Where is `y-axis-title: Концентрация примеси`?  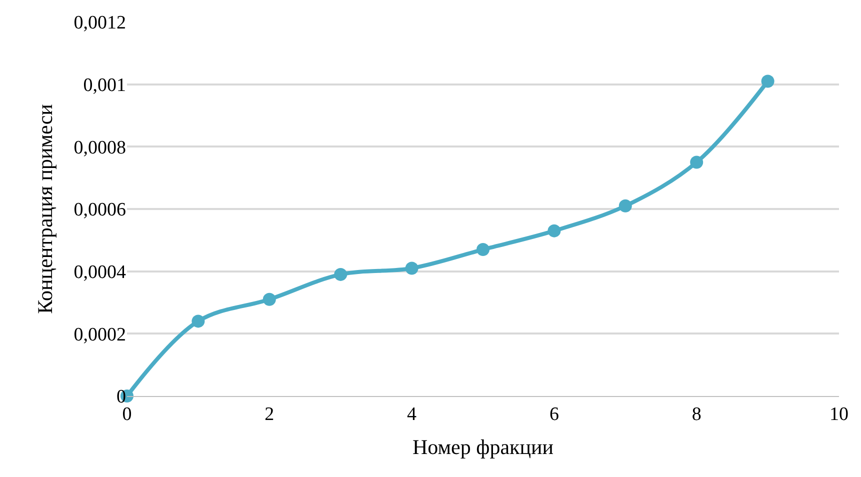 y-axis-title: Концентрация примеси is located at coordinates (44, 209).